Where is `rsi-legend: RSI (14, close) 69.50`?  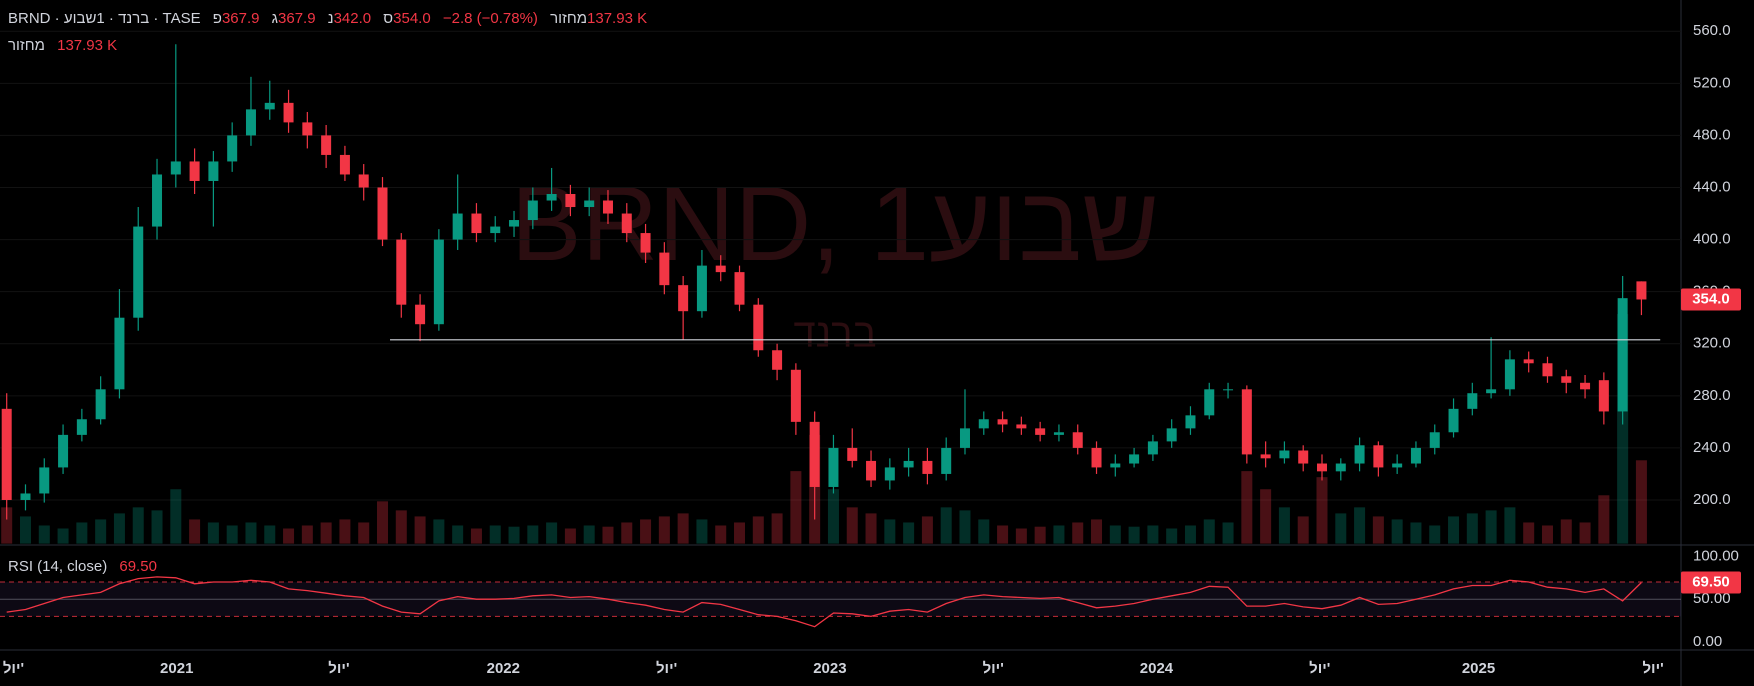 rsi-legend: RSI (14, close) 69.50 is located at coordinates (82, 566).